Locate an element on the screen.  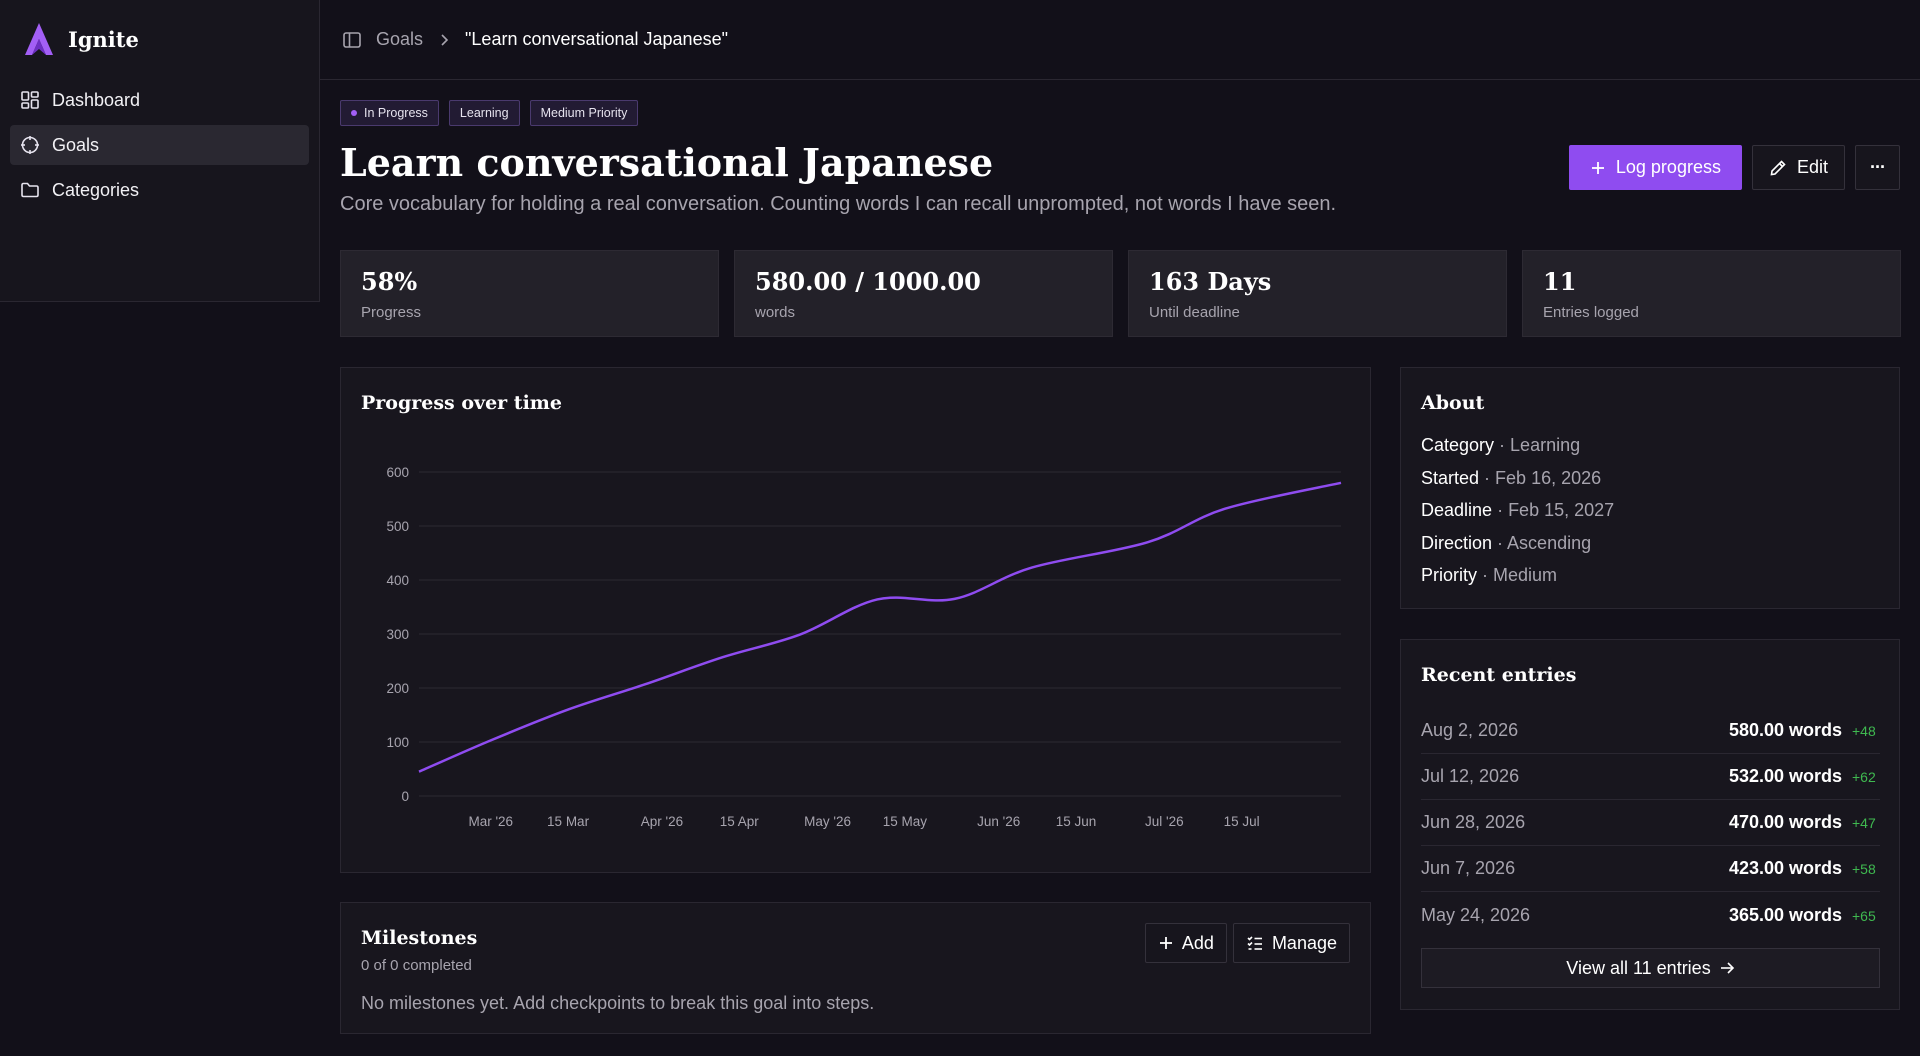
y-tick-label: 400 is located at coordinates (397, 580).